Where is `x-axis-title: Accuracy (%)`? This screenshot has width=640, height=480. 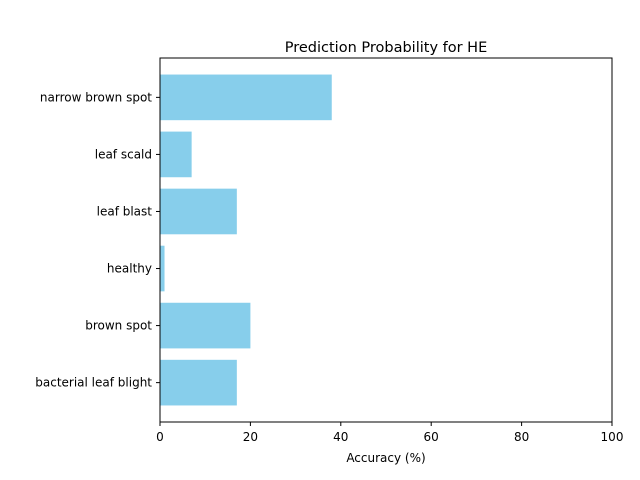
x-axis-title: Accuracy (%) is located at coordinates (385, 458).